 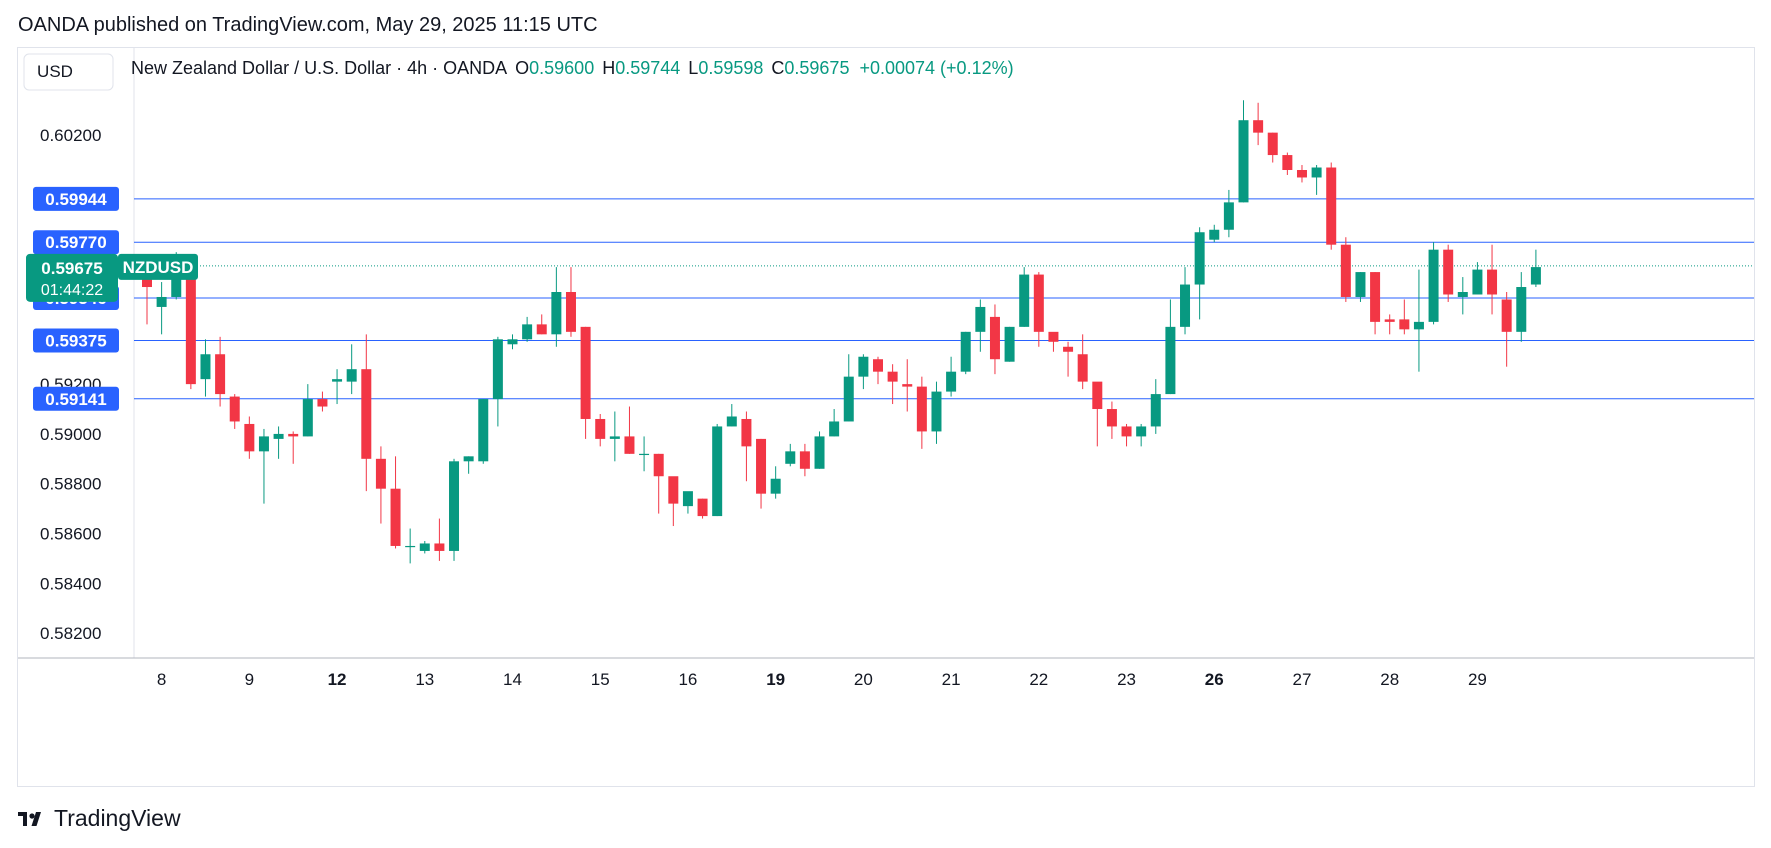 What do you see at coordinates (70, 633) in the screenshot?
I see `y-tick-label: 0.58200` at bounding box center [70, 633].